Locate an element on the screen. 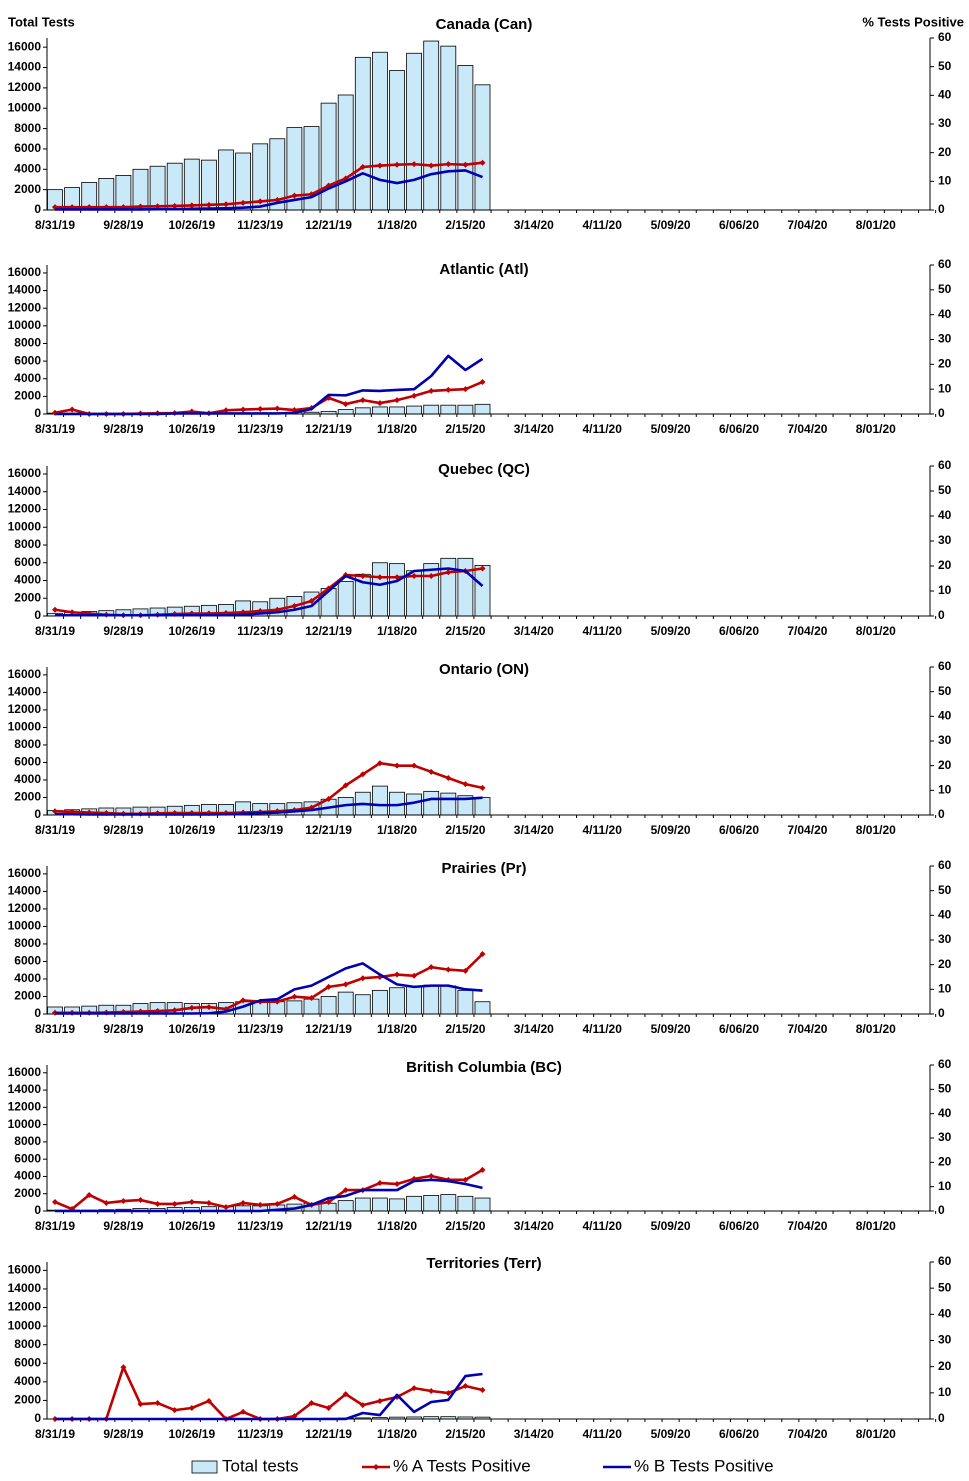 The image size is (969, 1481). legend-swatch is located at coordinates (204, 1467).